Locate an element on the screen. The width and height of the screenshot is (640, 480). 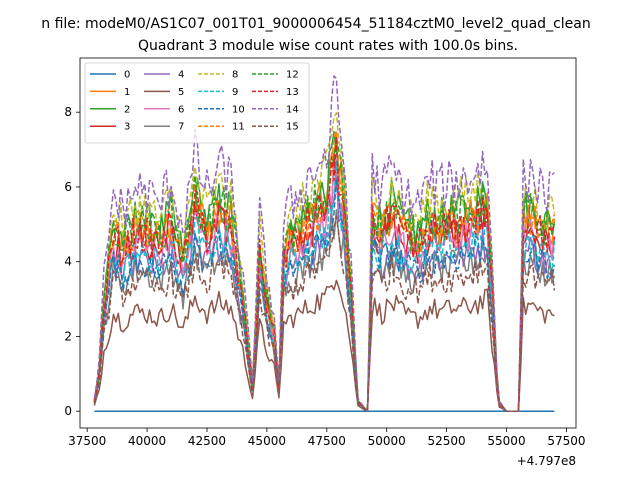
legend-label-9: 9 is located at coordinates (235, 92).